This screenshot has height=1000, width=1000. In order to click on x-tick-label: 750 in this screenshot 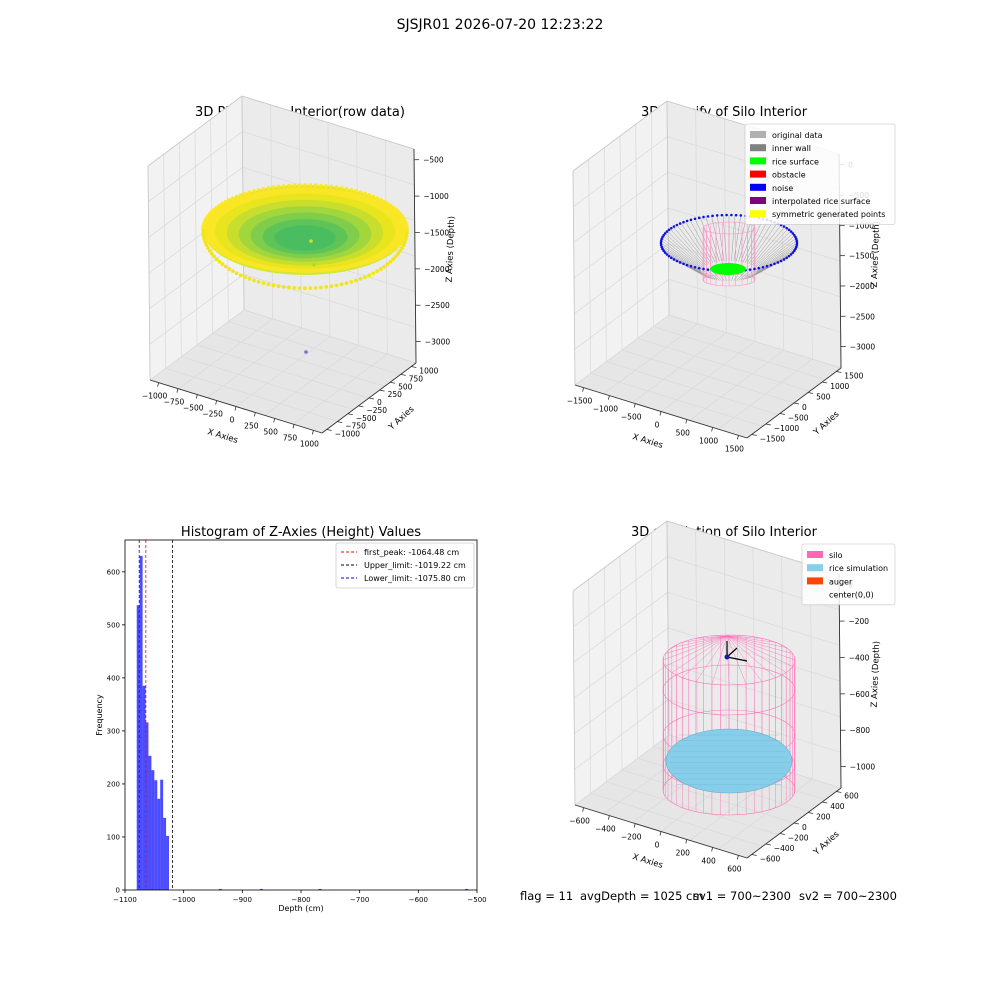, I will do `click(290, 437)`.